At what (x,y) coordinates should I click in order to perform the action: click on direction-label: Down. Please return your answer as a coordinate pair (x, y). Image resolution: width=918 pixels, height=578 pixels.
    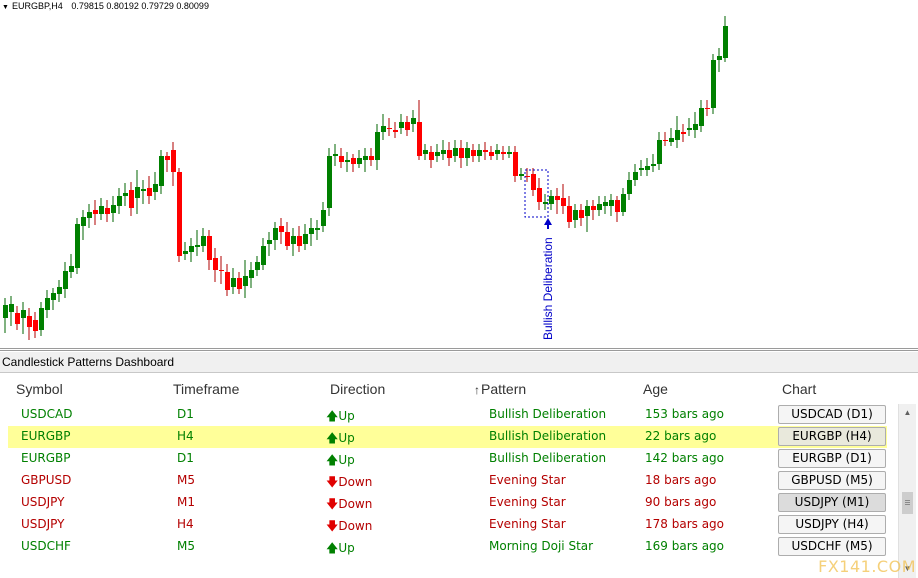
    Looking at the image, I should click on (355, 504).